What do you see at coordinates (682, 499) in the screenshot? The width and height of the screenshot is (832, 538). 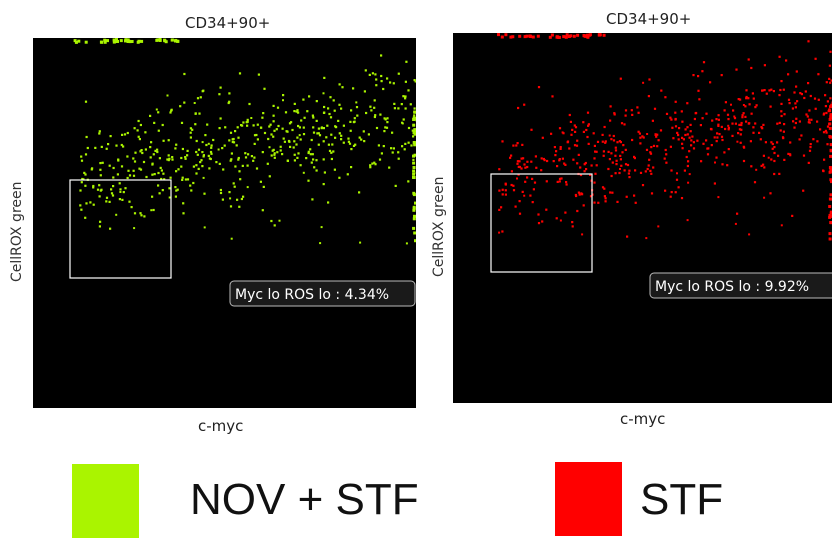 I see `legend-label-stf: STF` at bounding box center [682, 499].